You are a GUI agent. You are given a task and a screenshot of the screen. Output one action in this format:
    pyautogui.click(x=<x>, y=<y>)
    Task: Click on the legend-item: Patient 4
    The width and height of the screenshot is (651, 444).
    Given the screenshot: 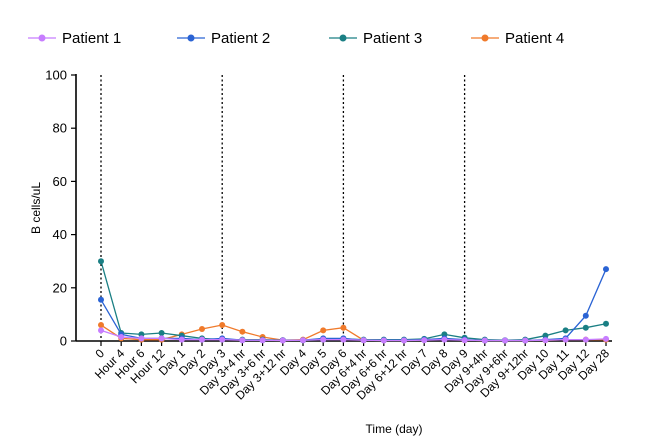 What is the action you would take?
    pyautogui.click(x=517, y=38)
    